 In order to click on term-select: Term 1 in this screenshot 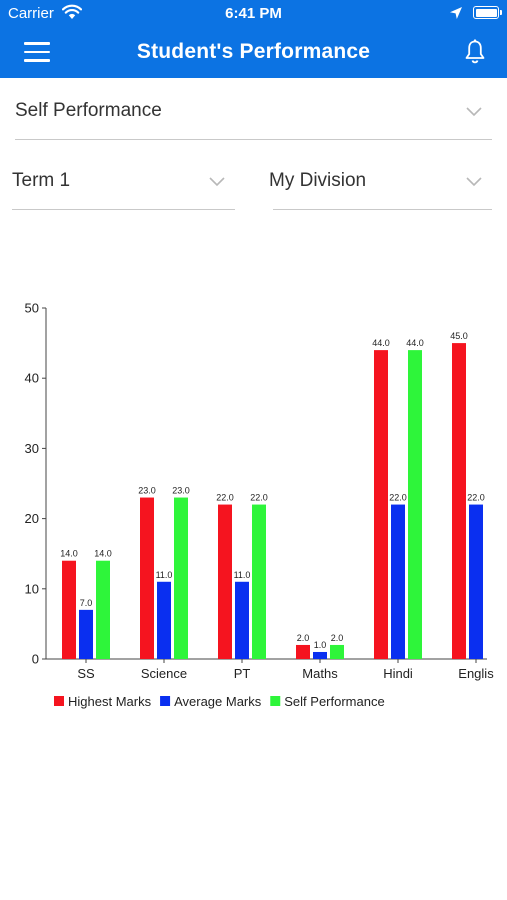, I will do `click(123, 180)`.